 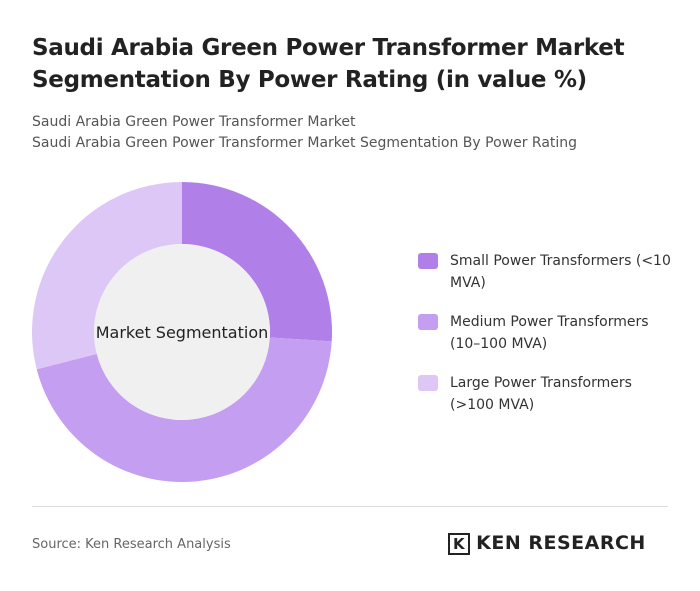 What do you see at coordinates (350, 506) in the screenshot?
I see `divider` at bounding box center [350, 506].